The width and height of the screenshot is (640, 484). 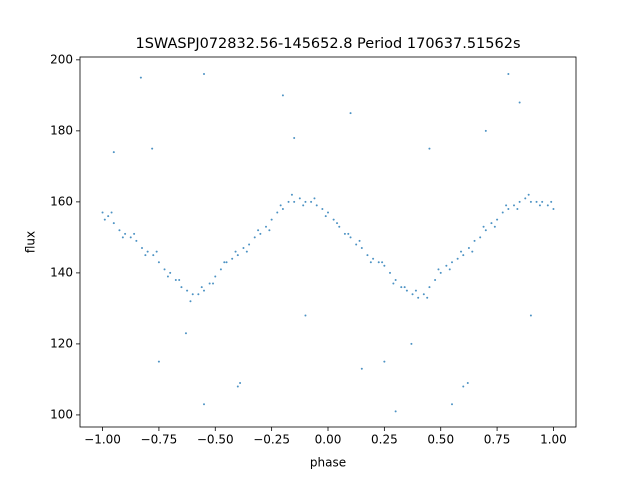 What do you see at coordinates (61, 201) in the screenshot?
I see `y-tick-label: 160` at bounding box center [61, 201].